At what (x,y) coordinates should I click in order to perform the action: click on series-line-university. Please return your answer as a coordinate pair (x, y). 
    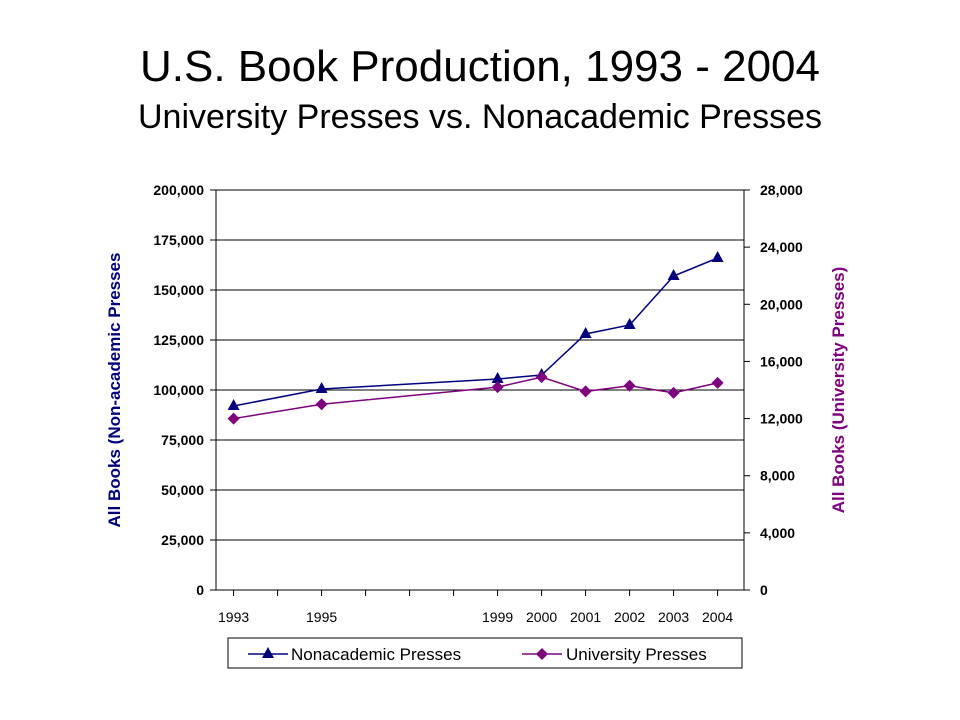
    Looking at the image, I should click on (475, 398).